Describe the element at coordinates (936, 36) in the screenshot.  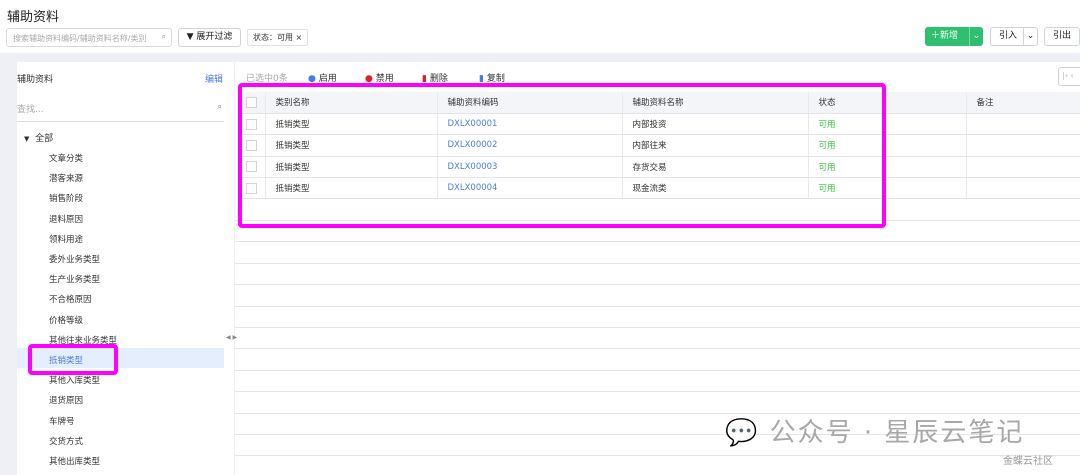
I see `plus-icon: ＋` at that location.